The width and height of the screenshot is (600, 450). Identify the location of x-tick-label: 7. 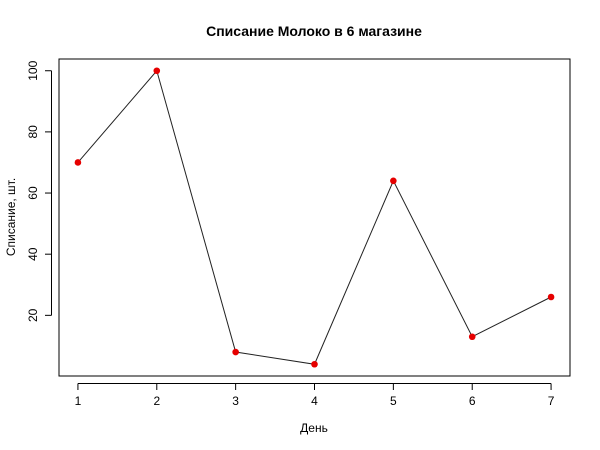
(551, 401).